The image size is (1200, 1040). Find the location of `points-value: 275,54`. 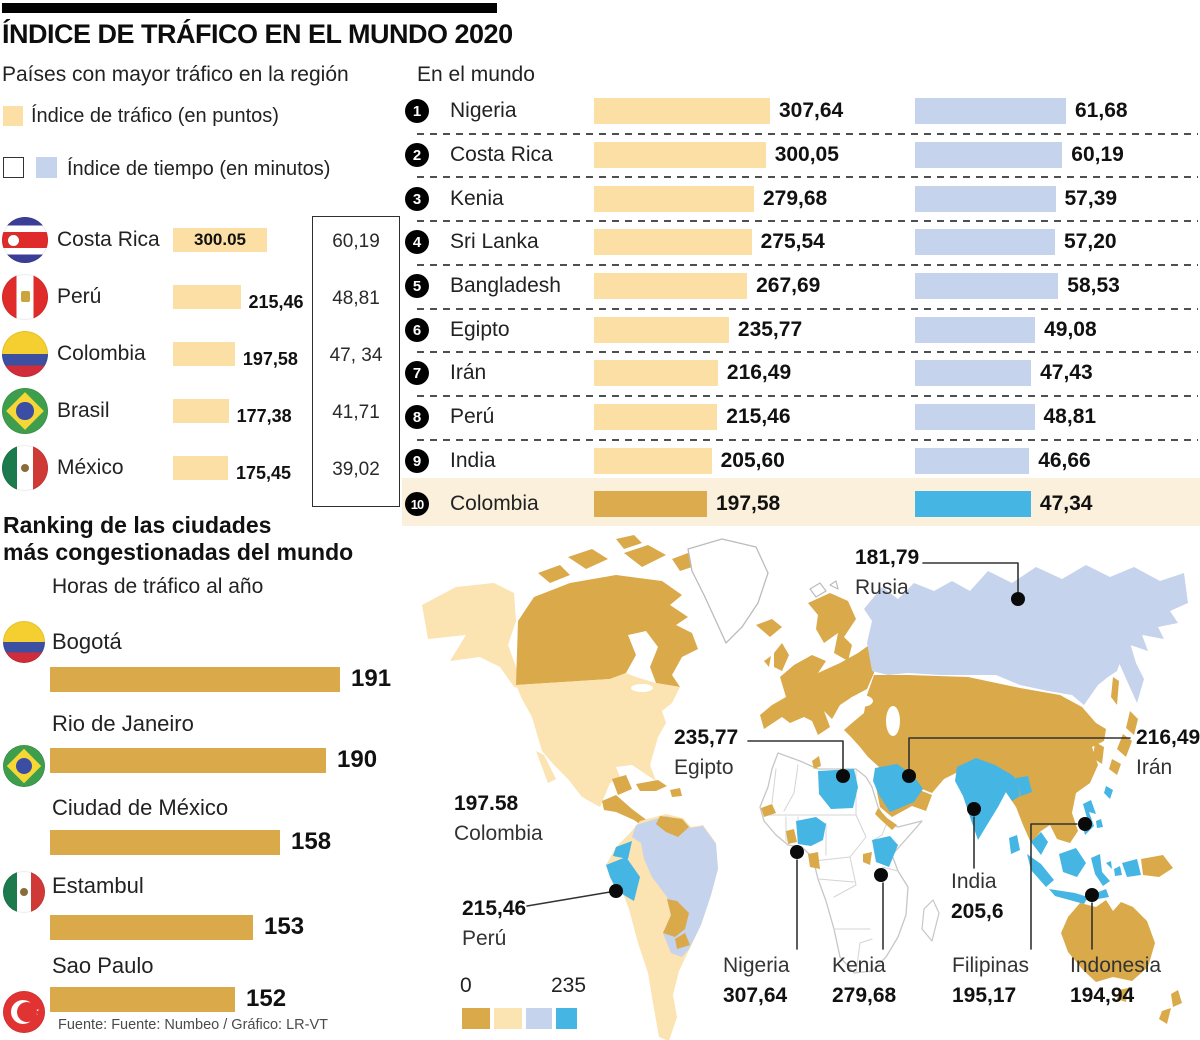

points-value: 275,54 is located at coordinates (792, 241).